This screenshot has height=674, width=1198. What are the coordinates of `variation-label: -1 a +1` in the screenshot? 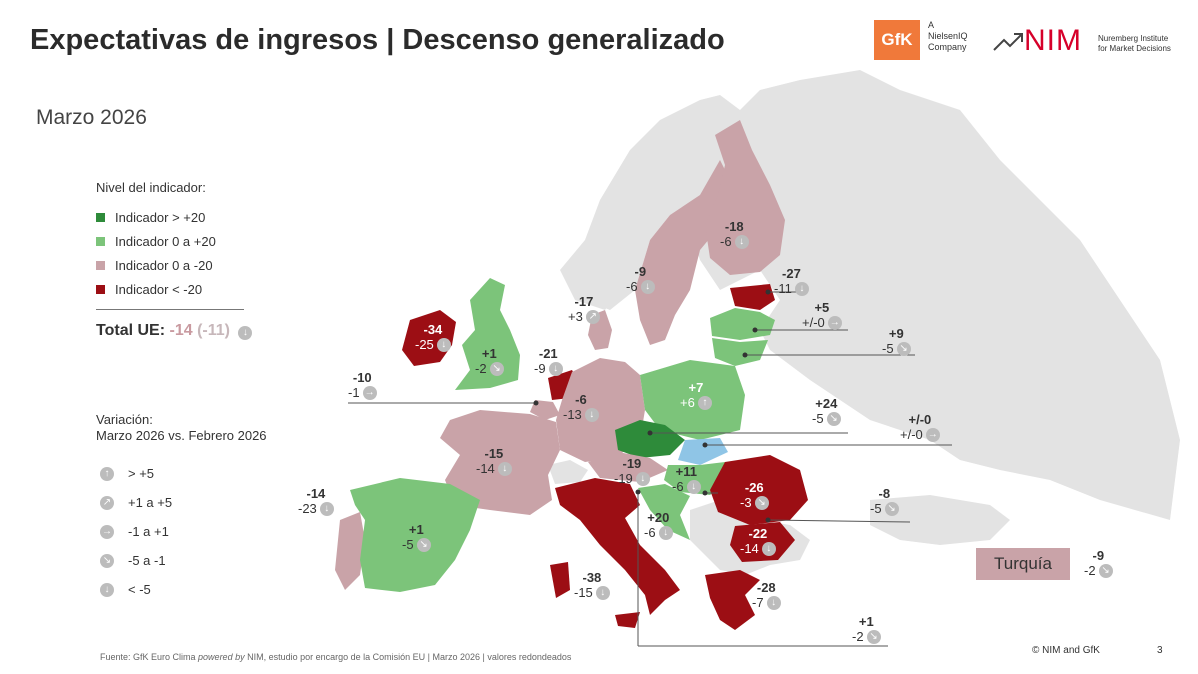 It's located at (148, 531).